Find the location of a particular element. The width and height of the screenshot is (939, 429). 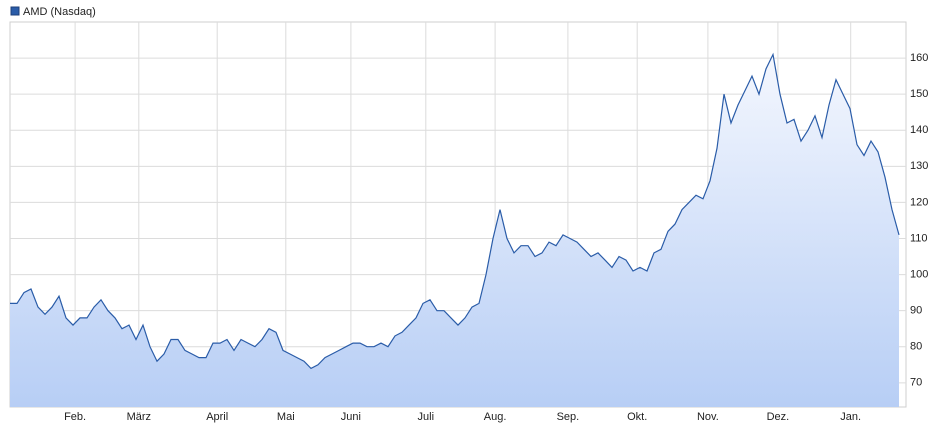

y-tick-label: 120 is located at coordinates (919, 202).